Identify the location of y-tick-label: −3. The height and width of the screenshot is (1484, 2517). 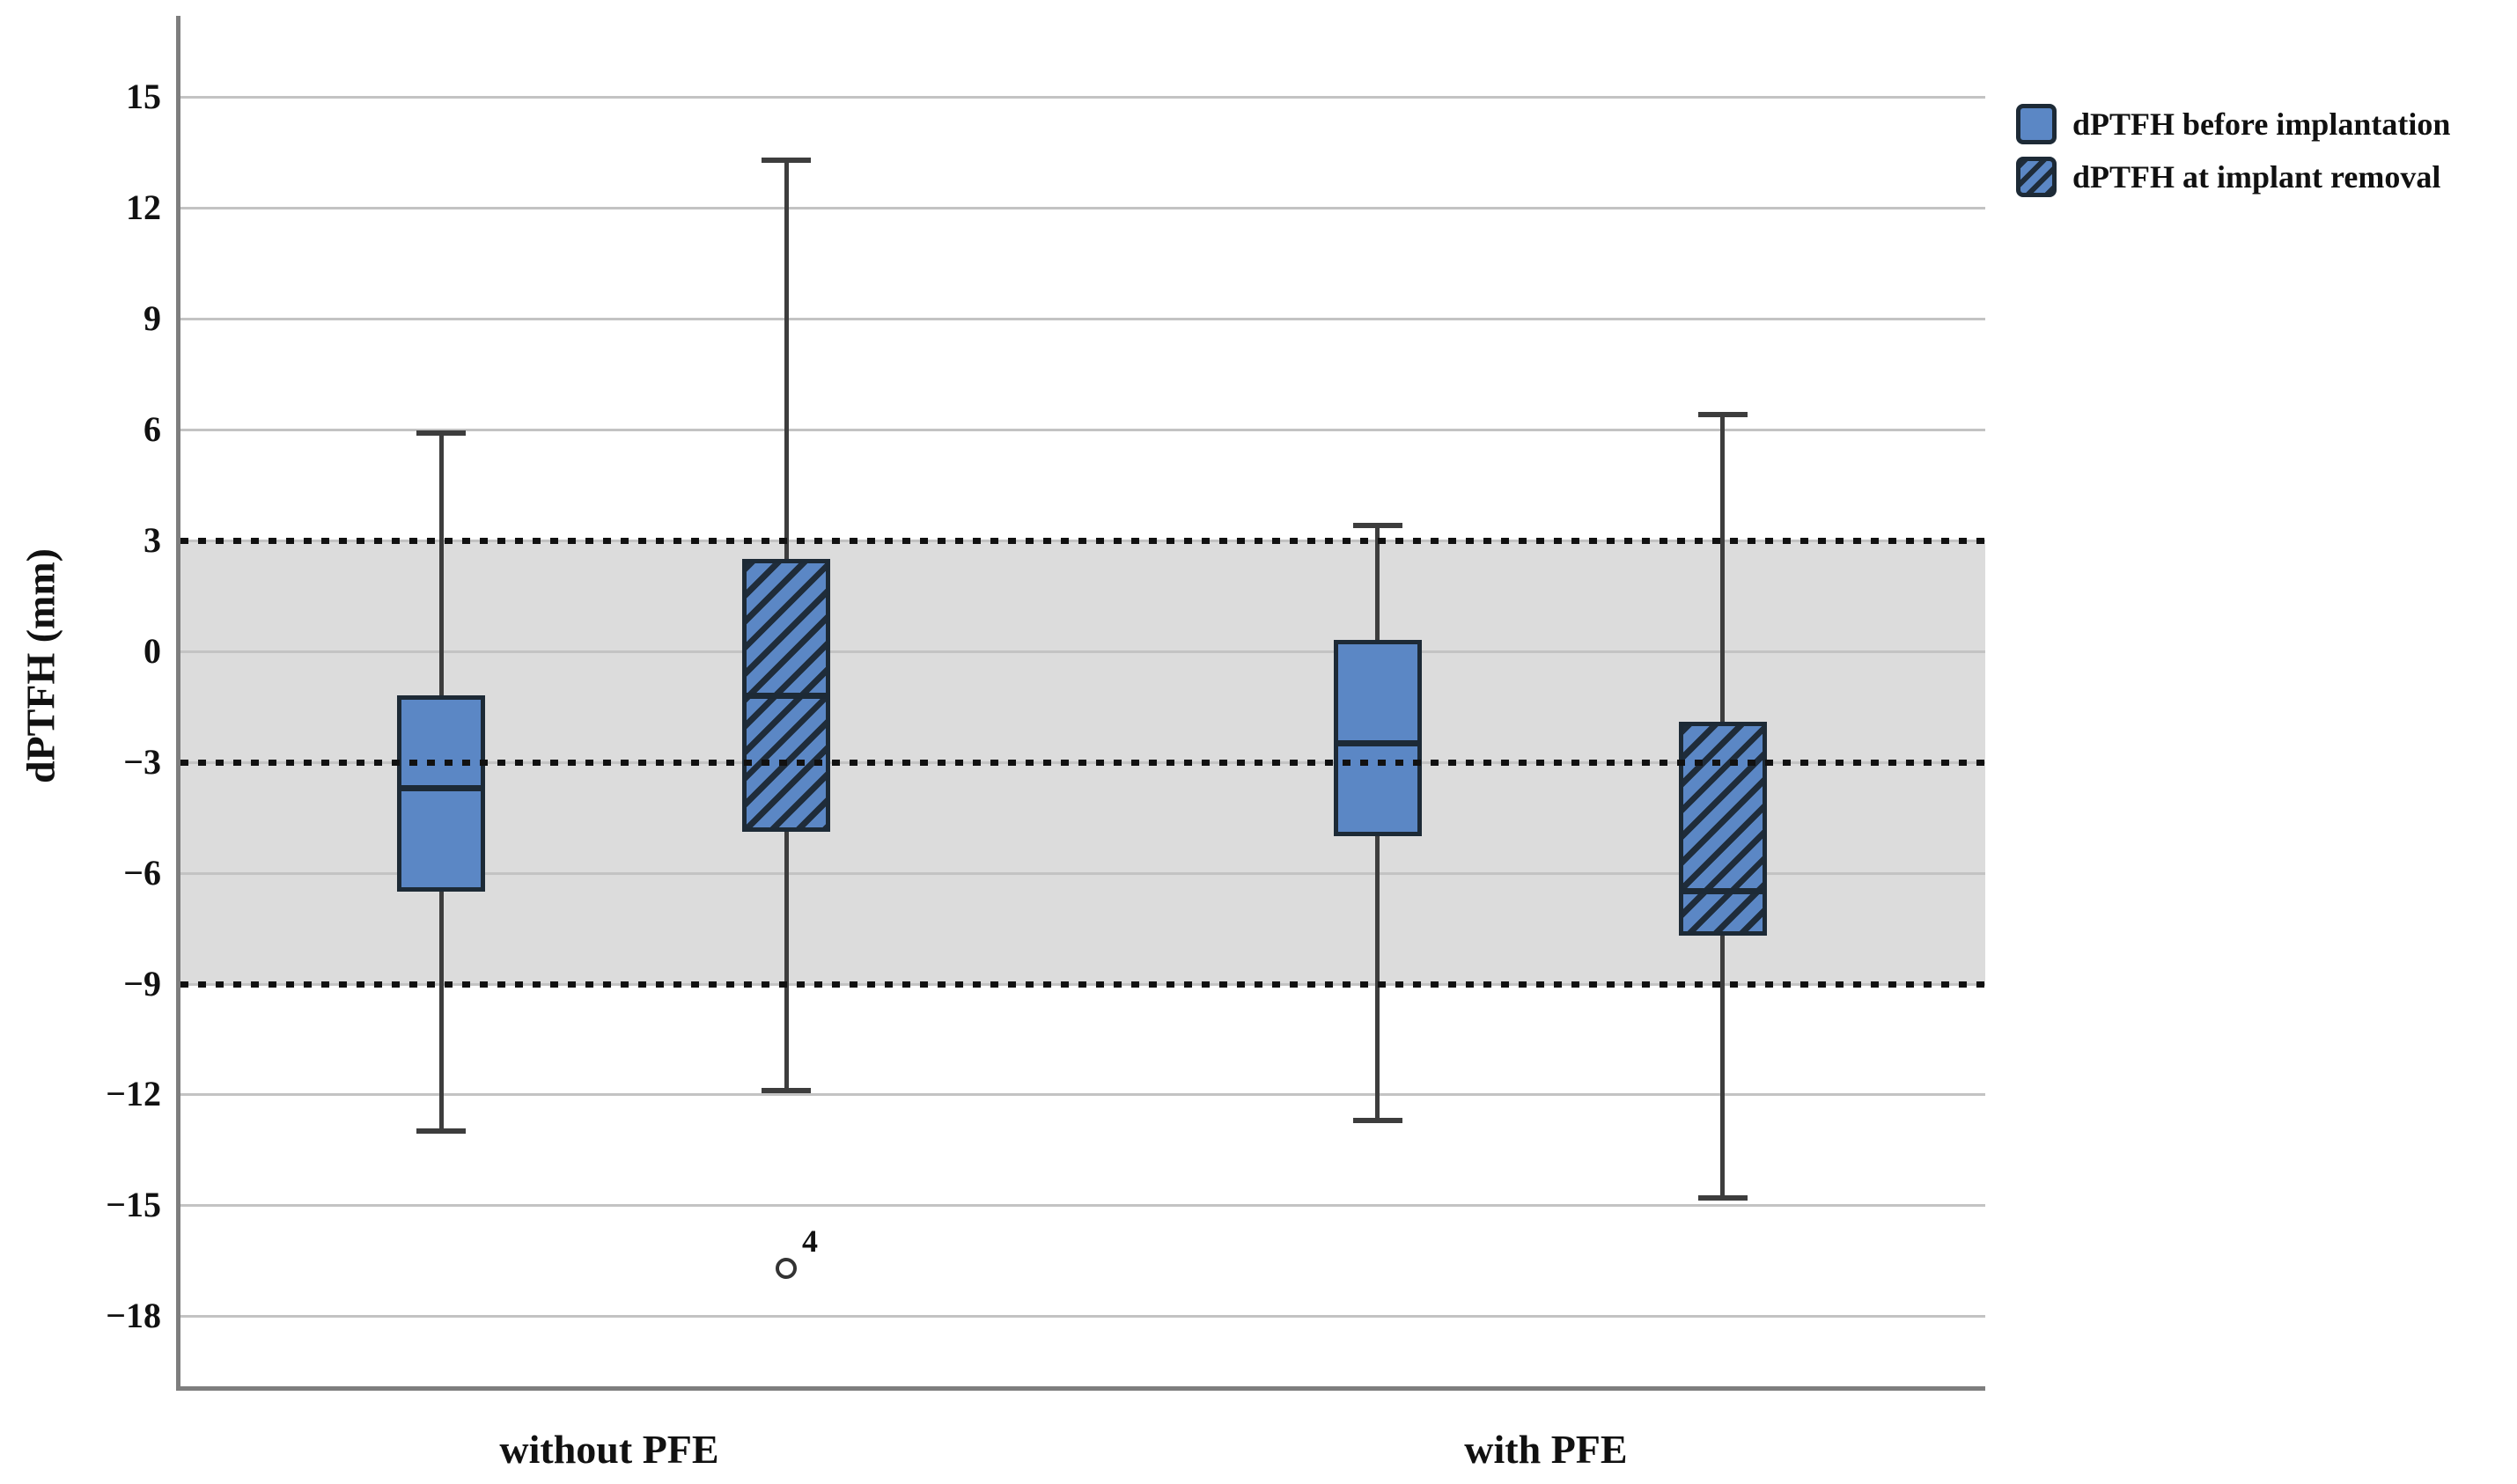
(142, 761).